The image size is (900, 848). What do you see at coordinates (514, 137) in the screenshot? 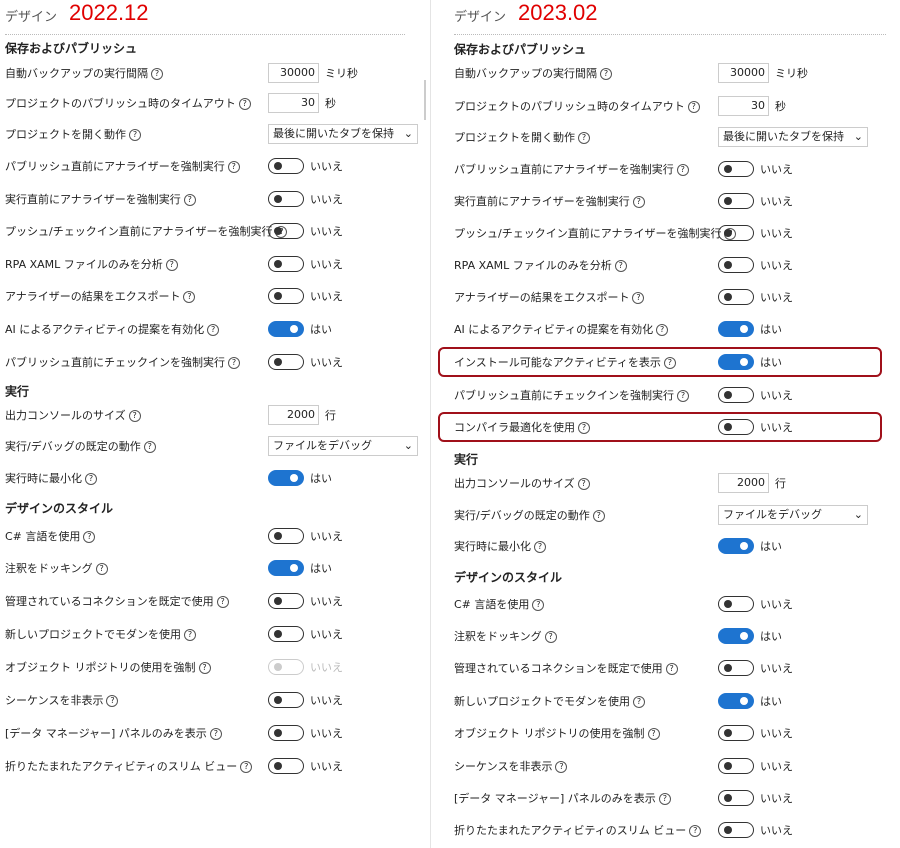
I see `setting-label-text: プロジェクトを開く動作` at bounding box center [514, 137].